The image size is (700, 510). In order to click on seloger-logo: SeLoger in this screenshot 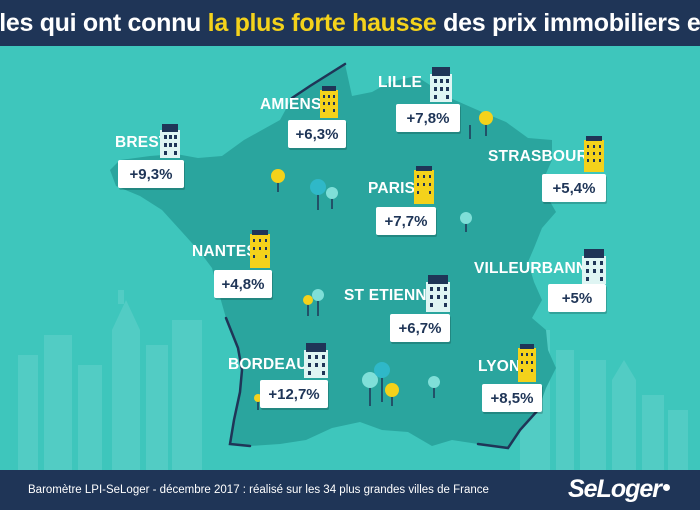, I will do `click(619, 489)`.